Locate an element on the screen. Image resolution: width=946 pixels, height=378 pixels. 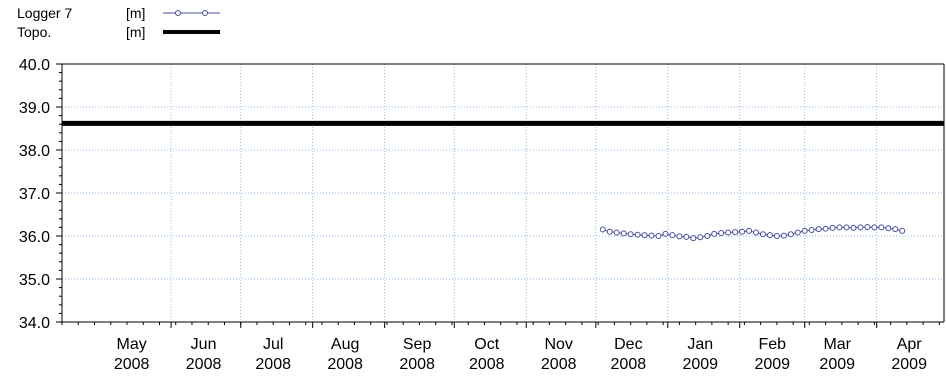
y-tick-label: 35.0 is located at coordinates (34, 280).